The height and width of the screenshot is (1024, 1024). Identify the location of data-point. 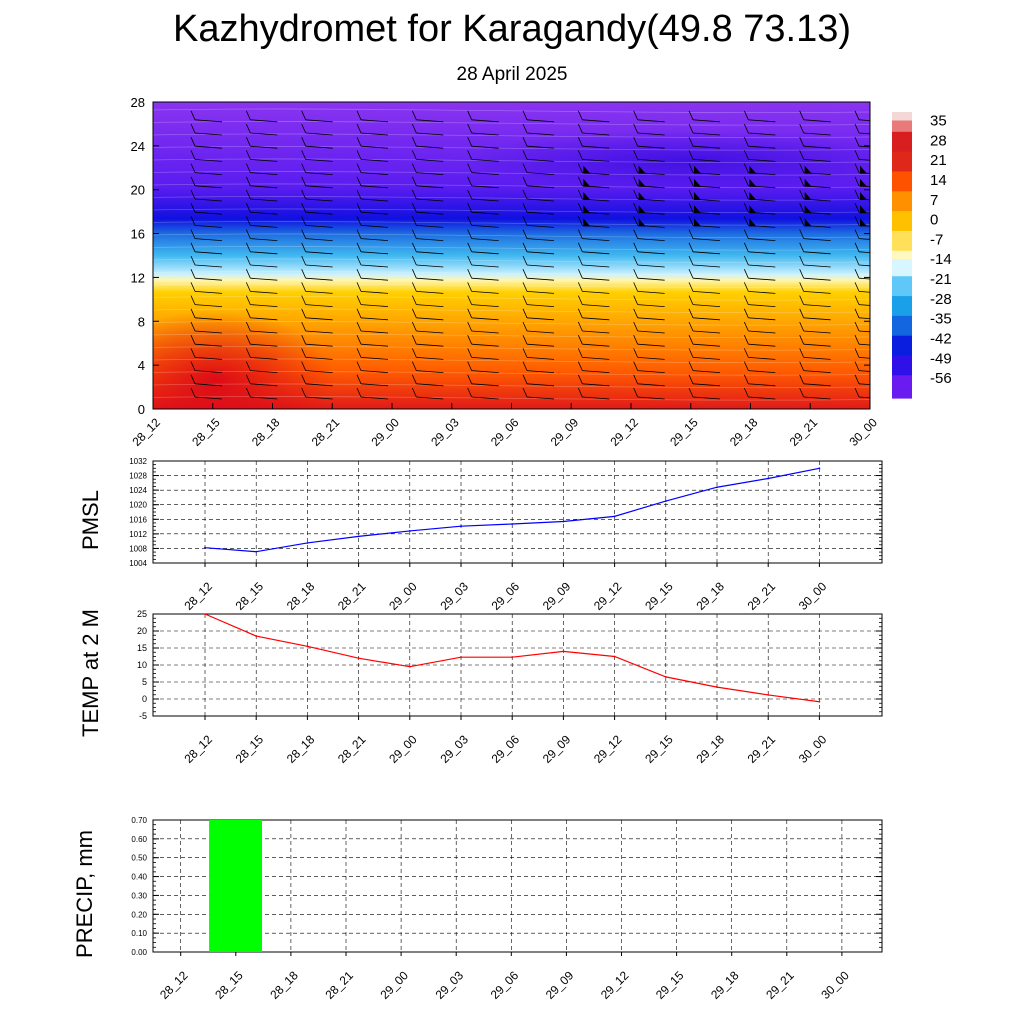
(665, 677).